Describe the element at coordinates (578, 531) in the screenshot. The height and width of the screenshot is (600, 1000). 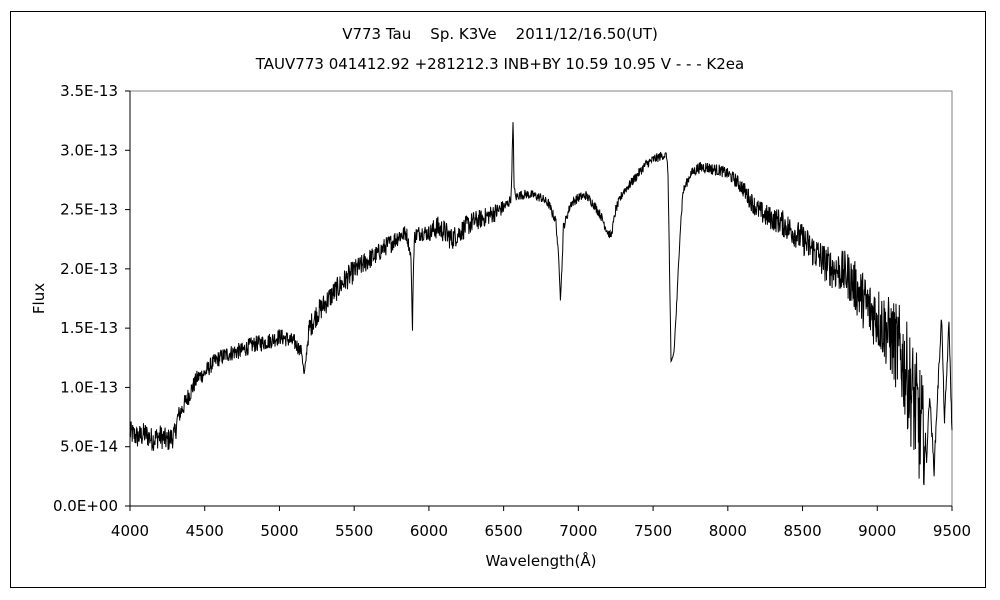
I see `x-tick-label: 7000` at that location.